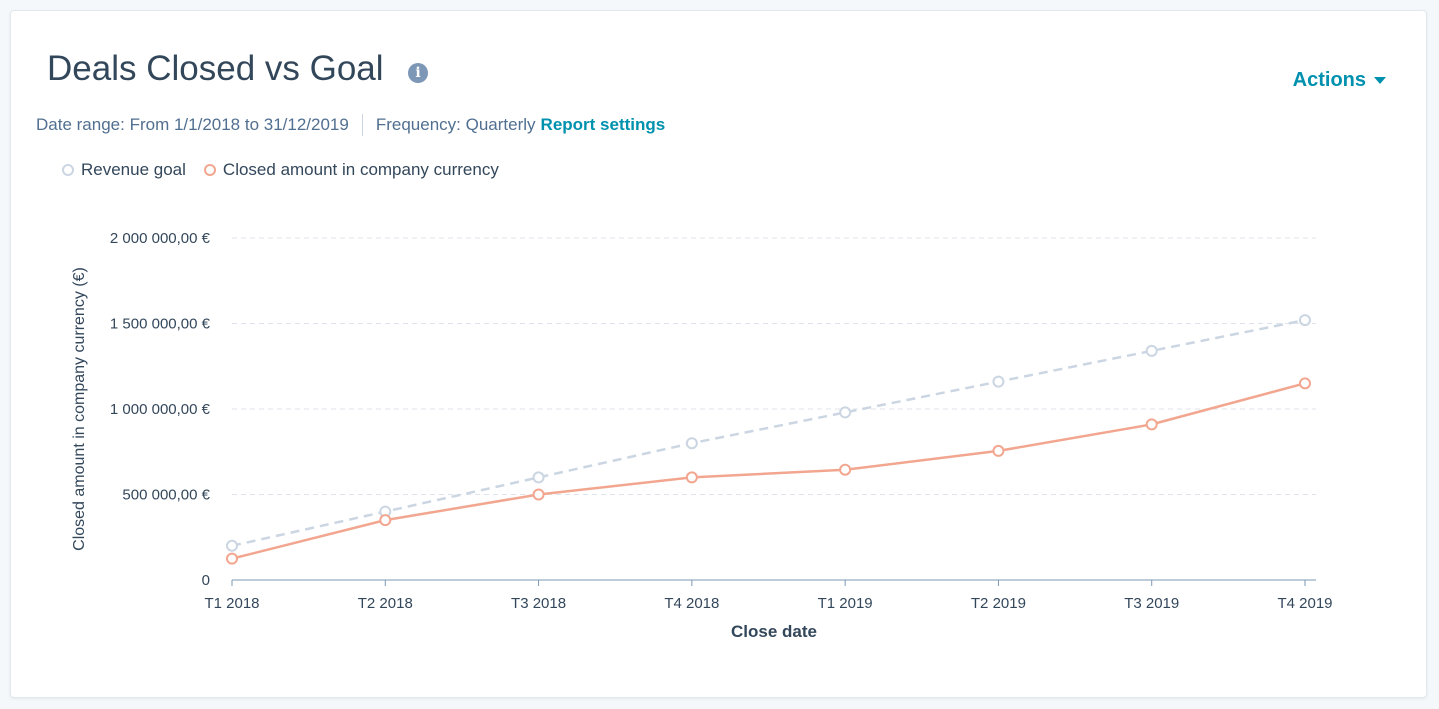 This screenshot has width=1439, height=709. Describe the element at coordinates (160, 238) in the screenshot. I see `y-tick-label: 2 000 000,00 €` at that location.